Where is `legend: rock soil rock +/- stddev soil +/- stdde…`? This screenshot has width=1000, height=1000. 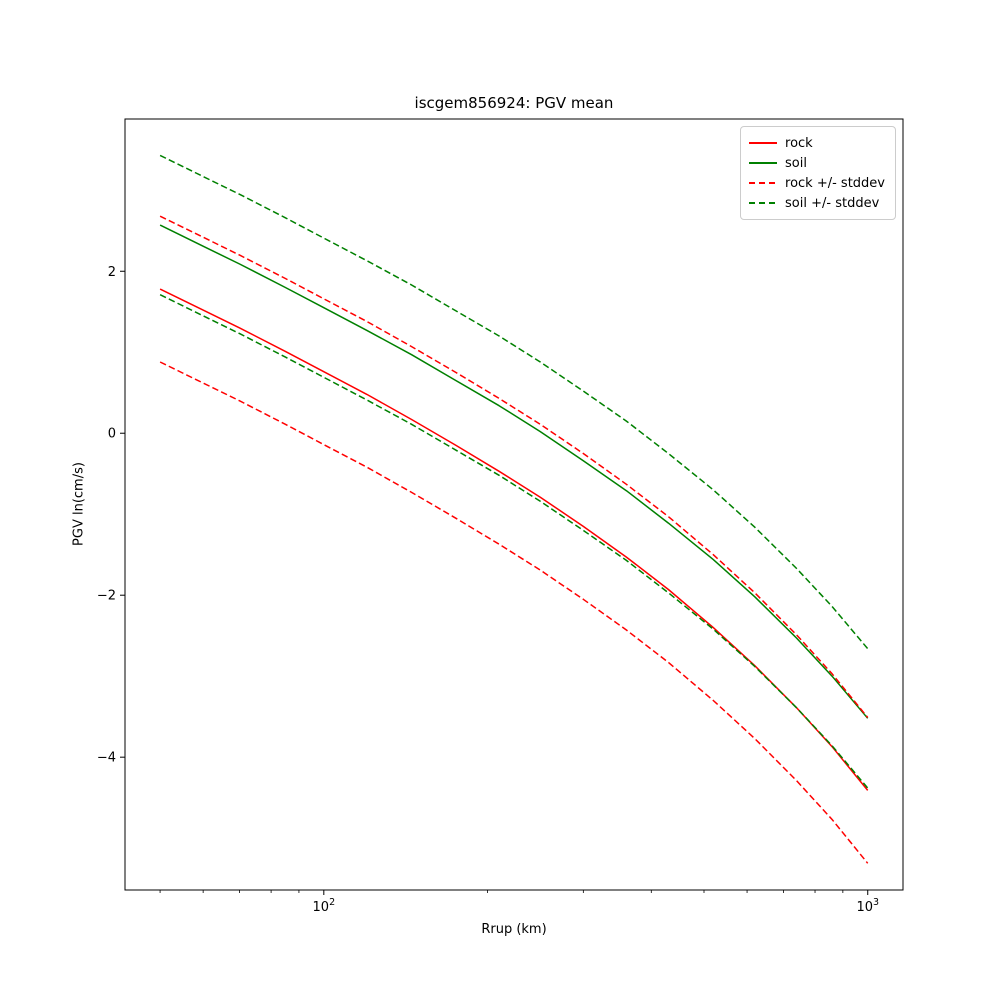
legend: rock soil rock +/- stddev soil +/- stdde… is located at coordinates (818, 173).